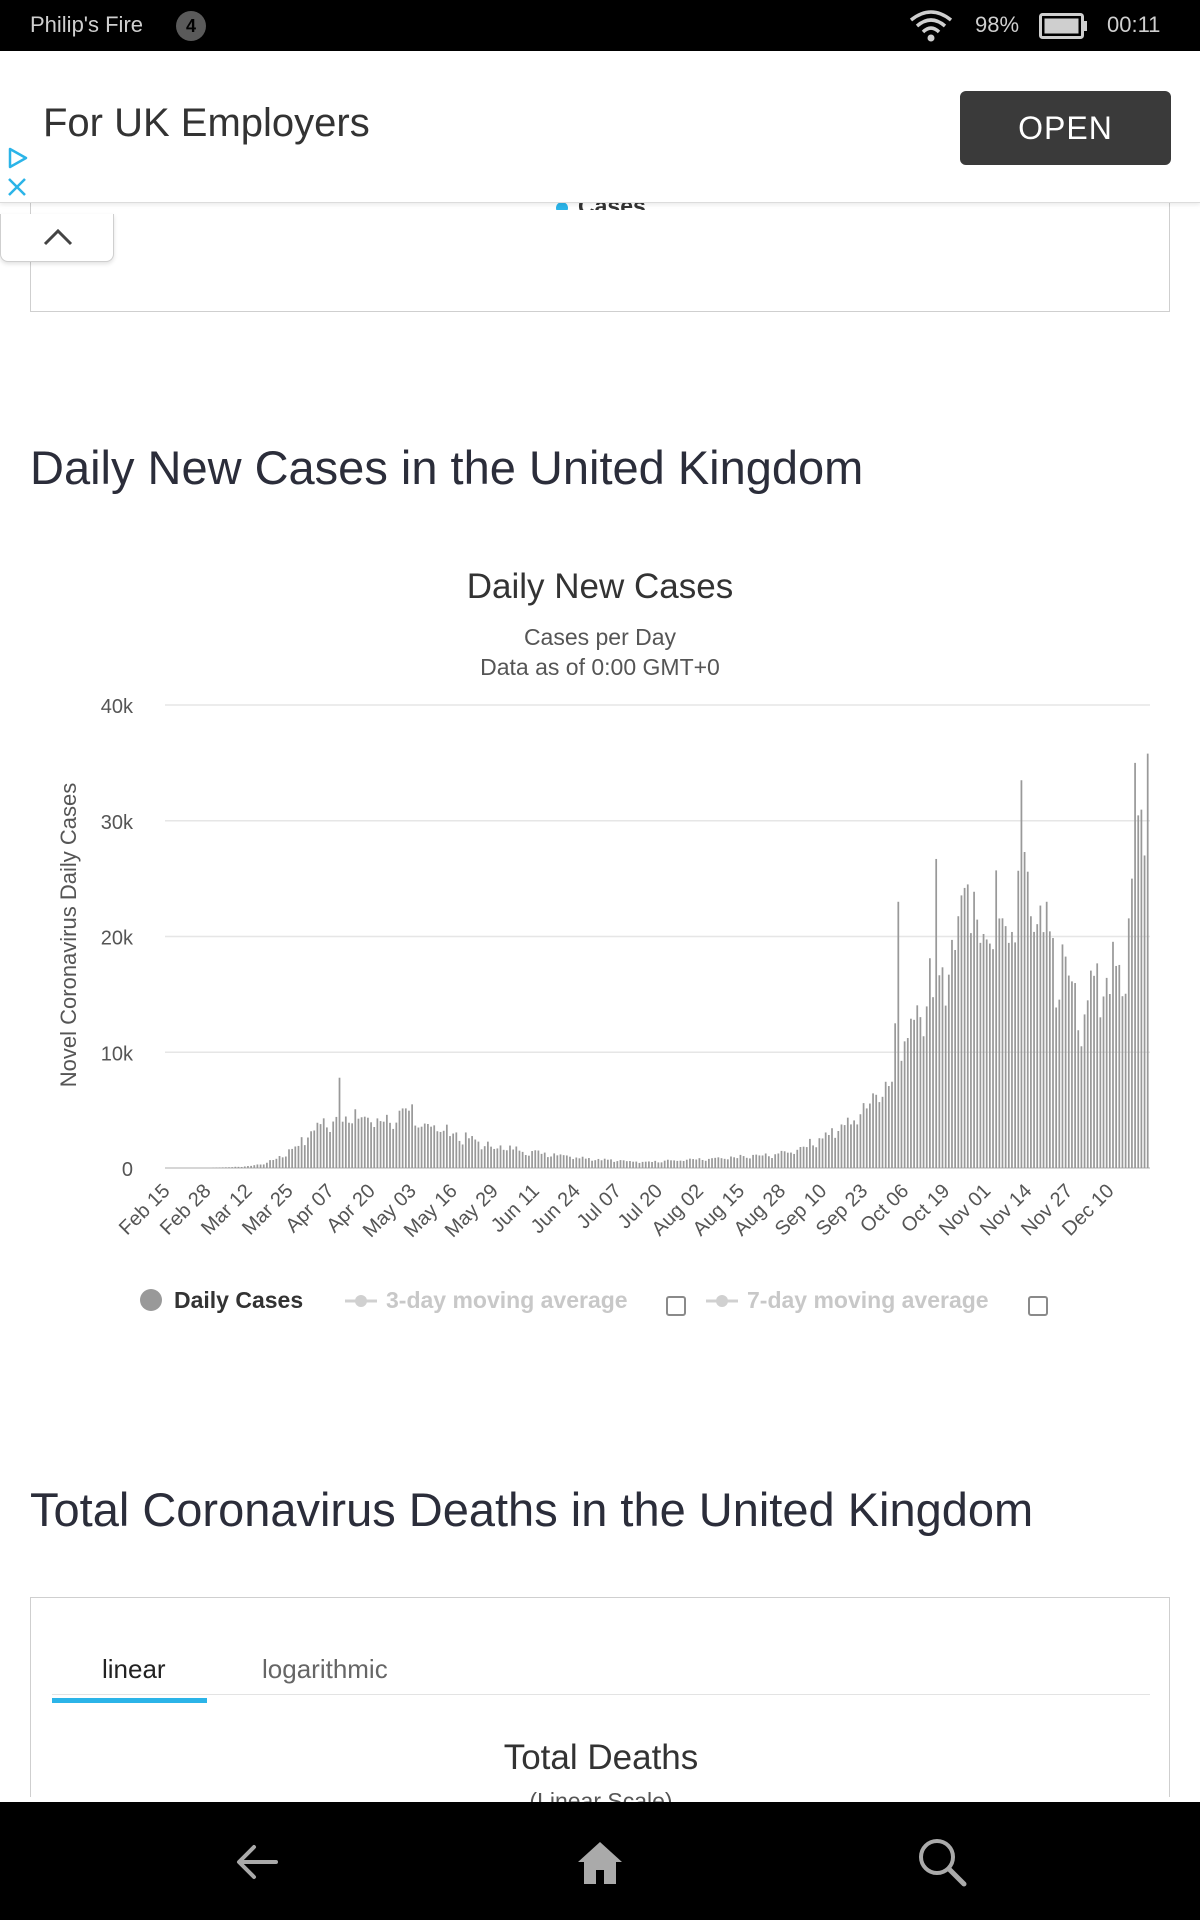 This screenshot has height=1920, width=1200. Describe the element at coordinates (221, 1300) in the screenshot. I see `legend-item-daily-cases: Daily Cases` at that location.